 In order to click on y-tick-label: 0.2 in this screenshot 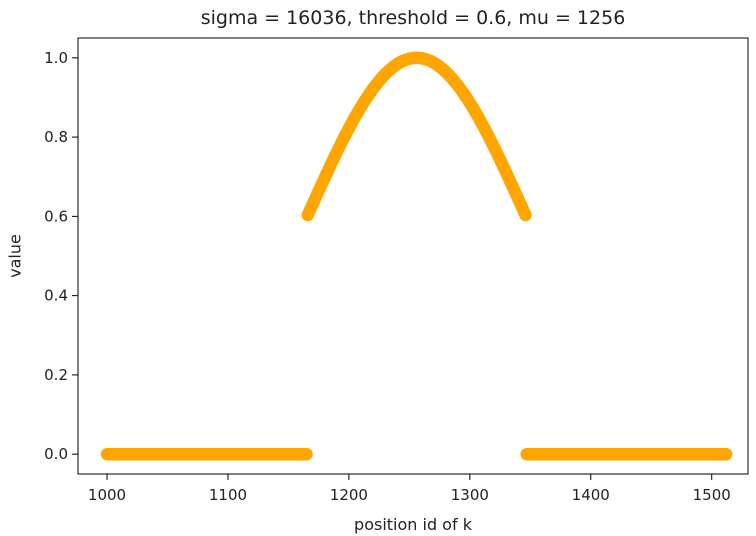, I will do `click(56, 375)`.